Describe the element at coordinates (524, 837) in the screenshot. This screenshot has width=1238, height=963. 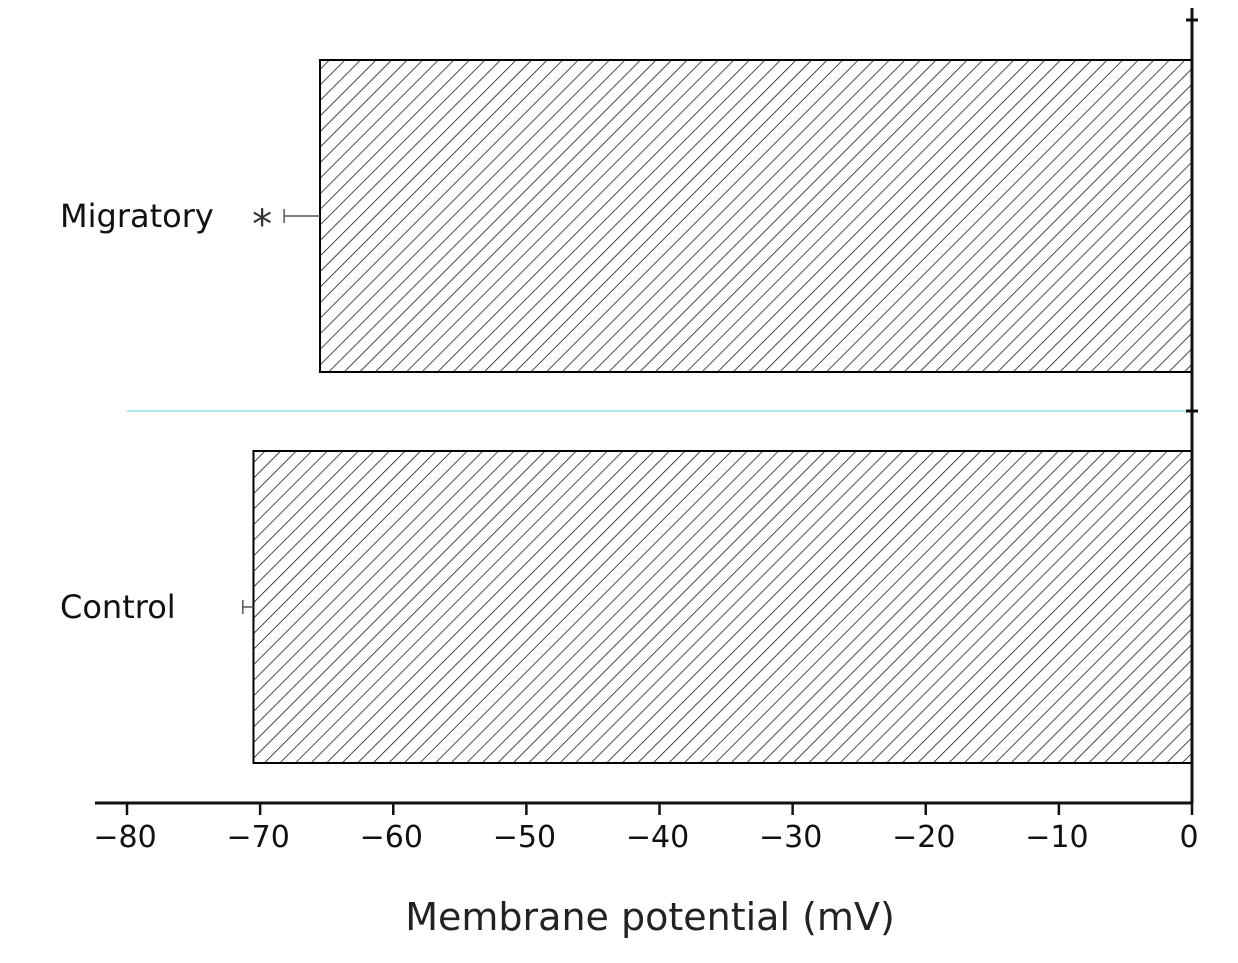
I see `x-tick-label: −50` at that location.